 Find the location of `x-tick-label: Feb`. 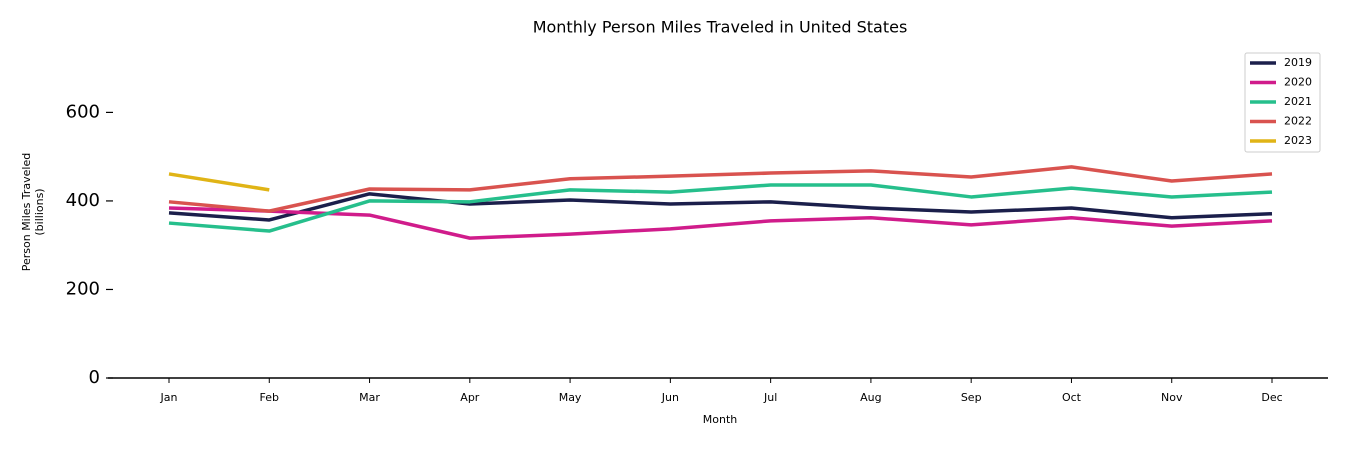

x-tick-label: Feb is located at coordinates (269, 397).